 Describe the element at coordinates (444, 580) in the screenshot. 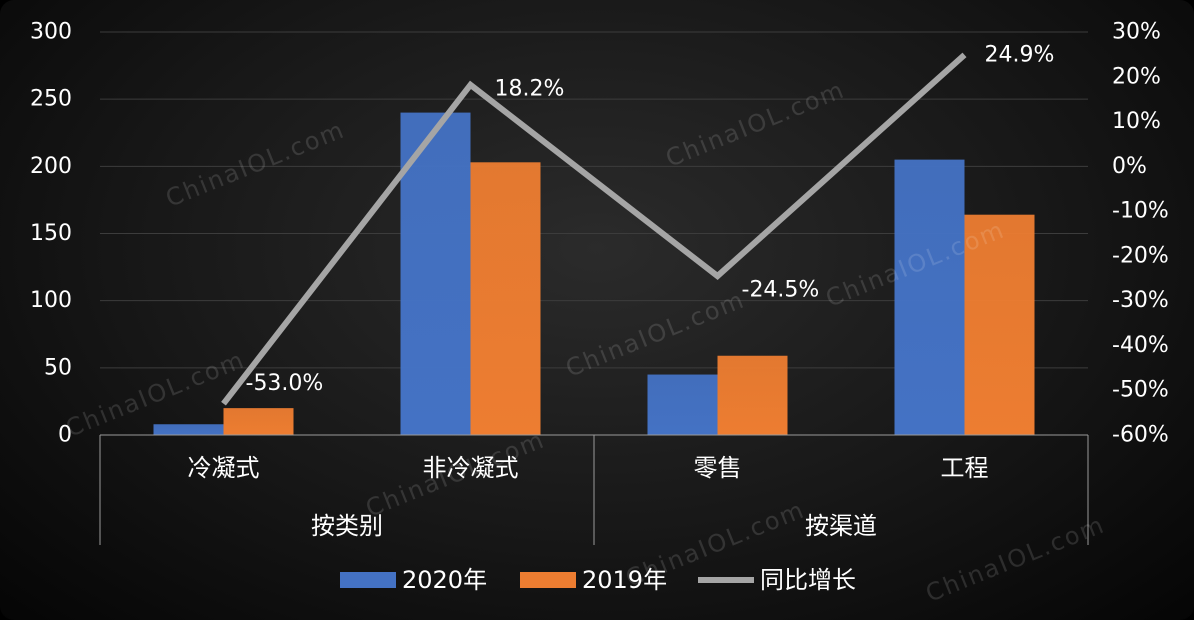

I see `legend-label: 2020年` at that location.